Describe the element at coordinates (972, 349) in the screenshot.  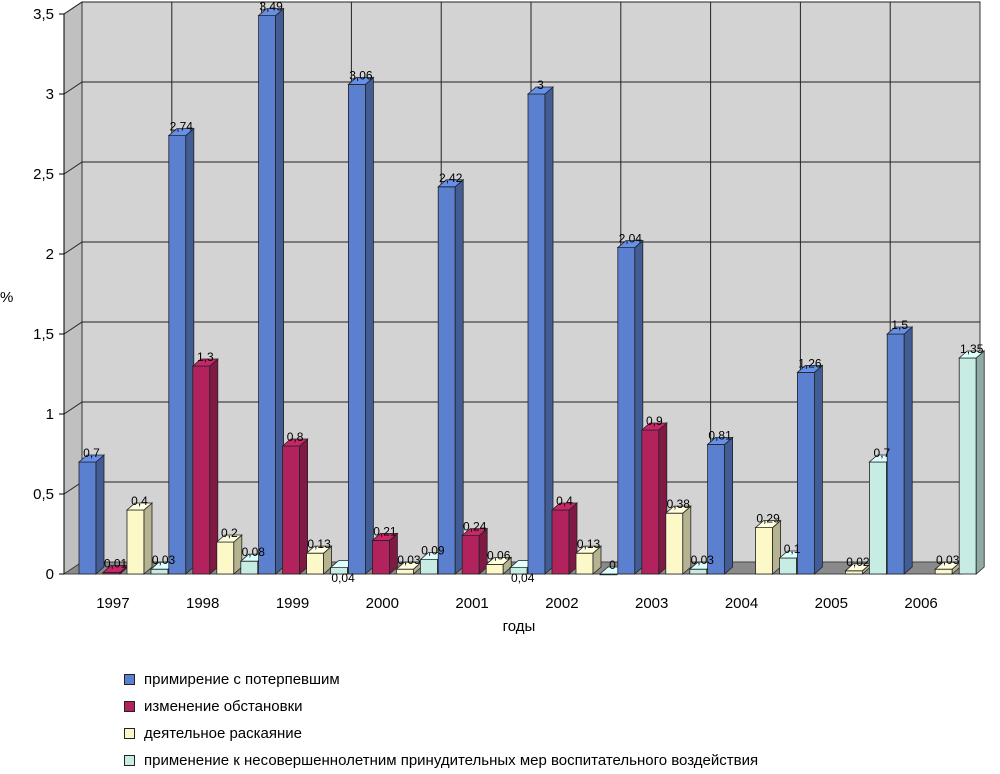
I see `data-label: 1,35` at that location.